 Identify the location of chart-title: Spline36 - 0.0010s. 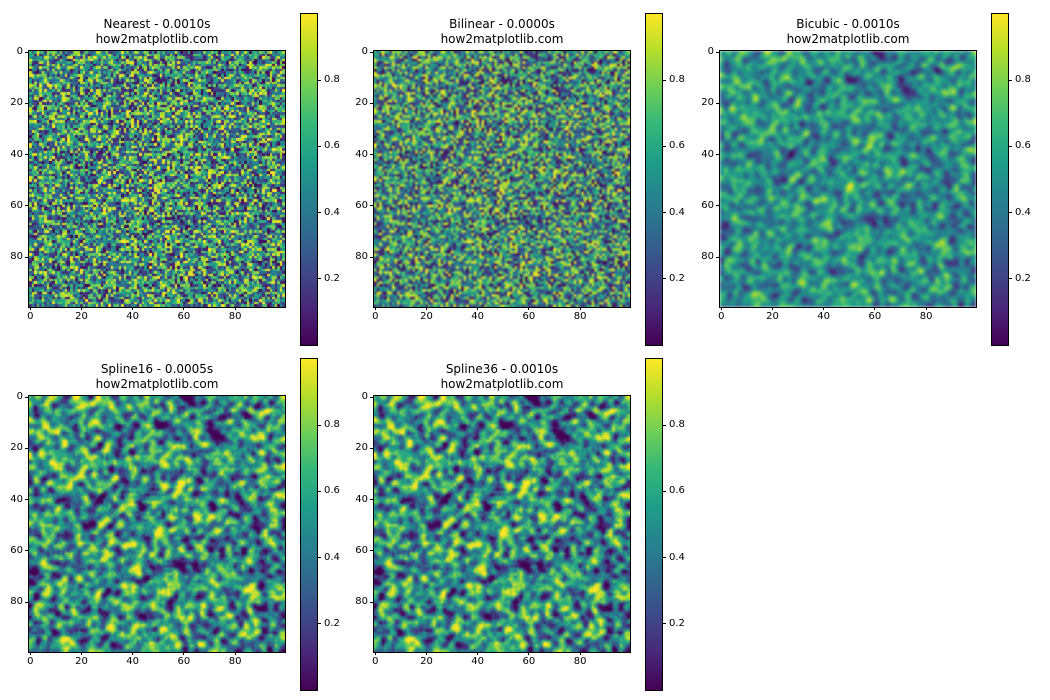
(502, 369).